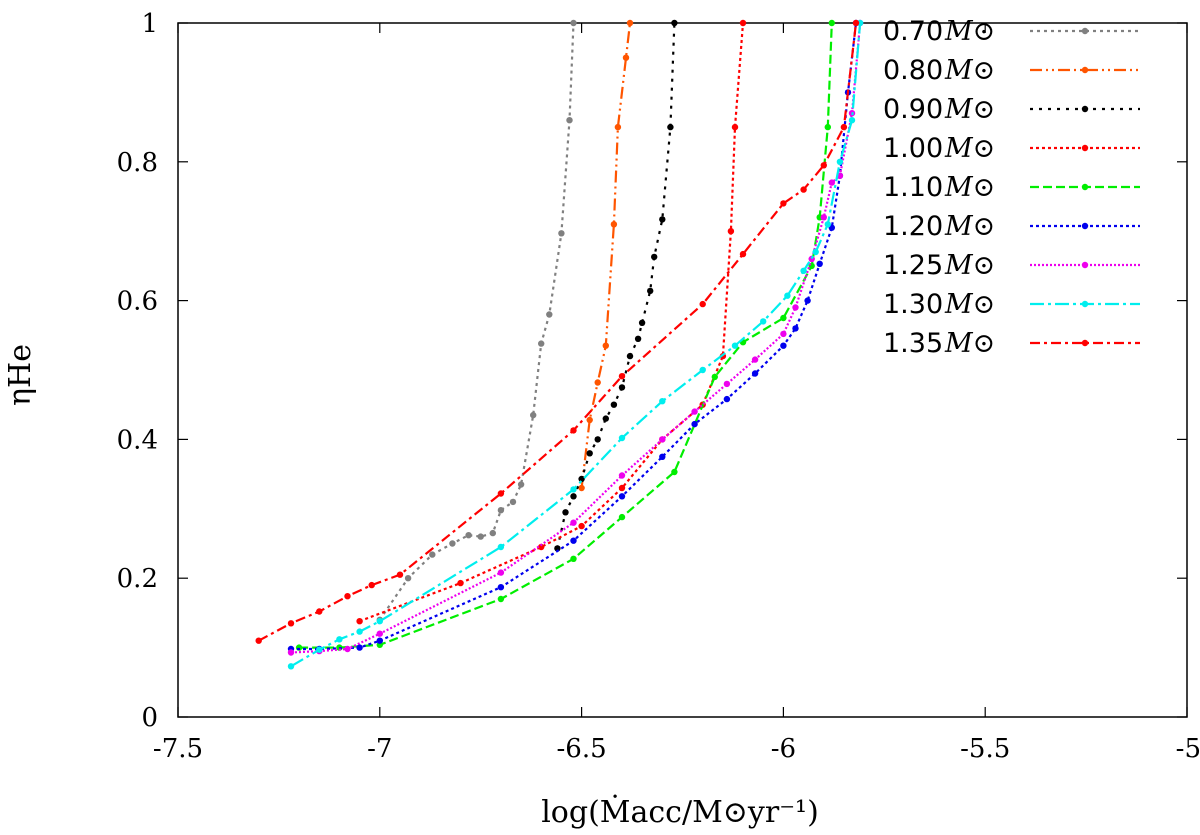  I want to click on legend-entry: 1.30 M⊙, so click(1011, 304).